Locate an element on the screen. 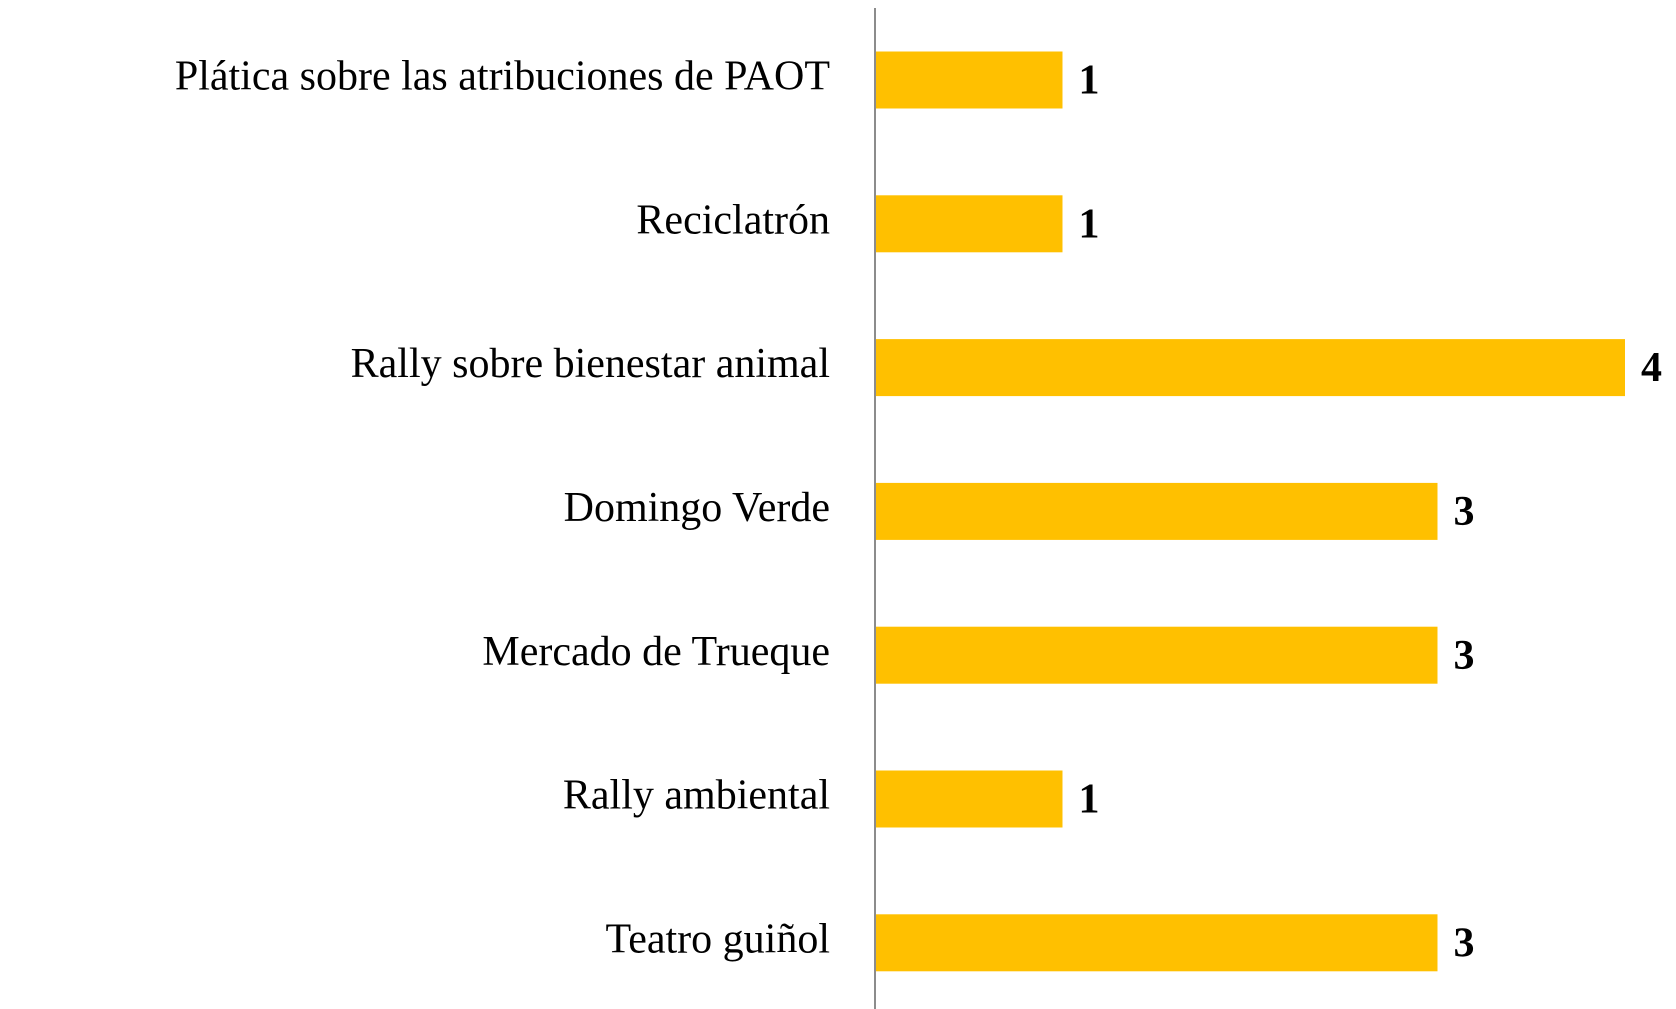 This screenshot has width=1676, height=1009. y-tick-label: Rally ambiental is located at coordinates (696, 796).